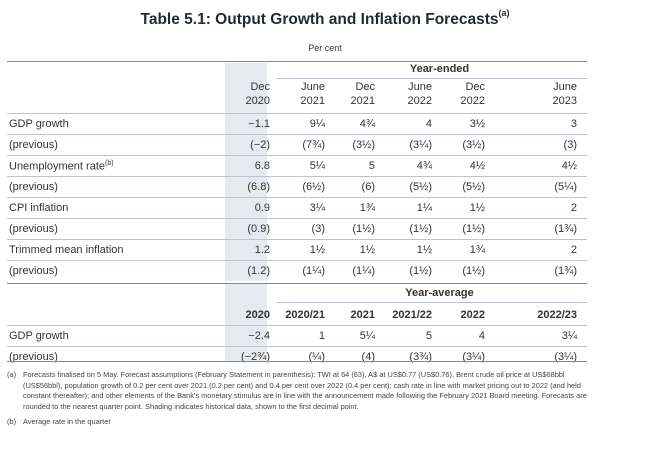 This screenshot has height=455, width=650. Describe the element at coordinates (297, 422) in the screenshot. I see `footnote-b: (b) Average rate in the quarter` at that location.